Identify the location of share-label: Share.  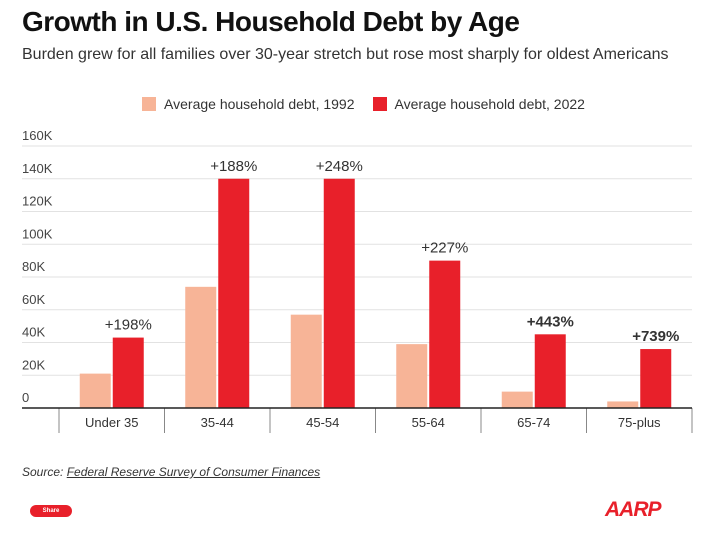
(51, 511).